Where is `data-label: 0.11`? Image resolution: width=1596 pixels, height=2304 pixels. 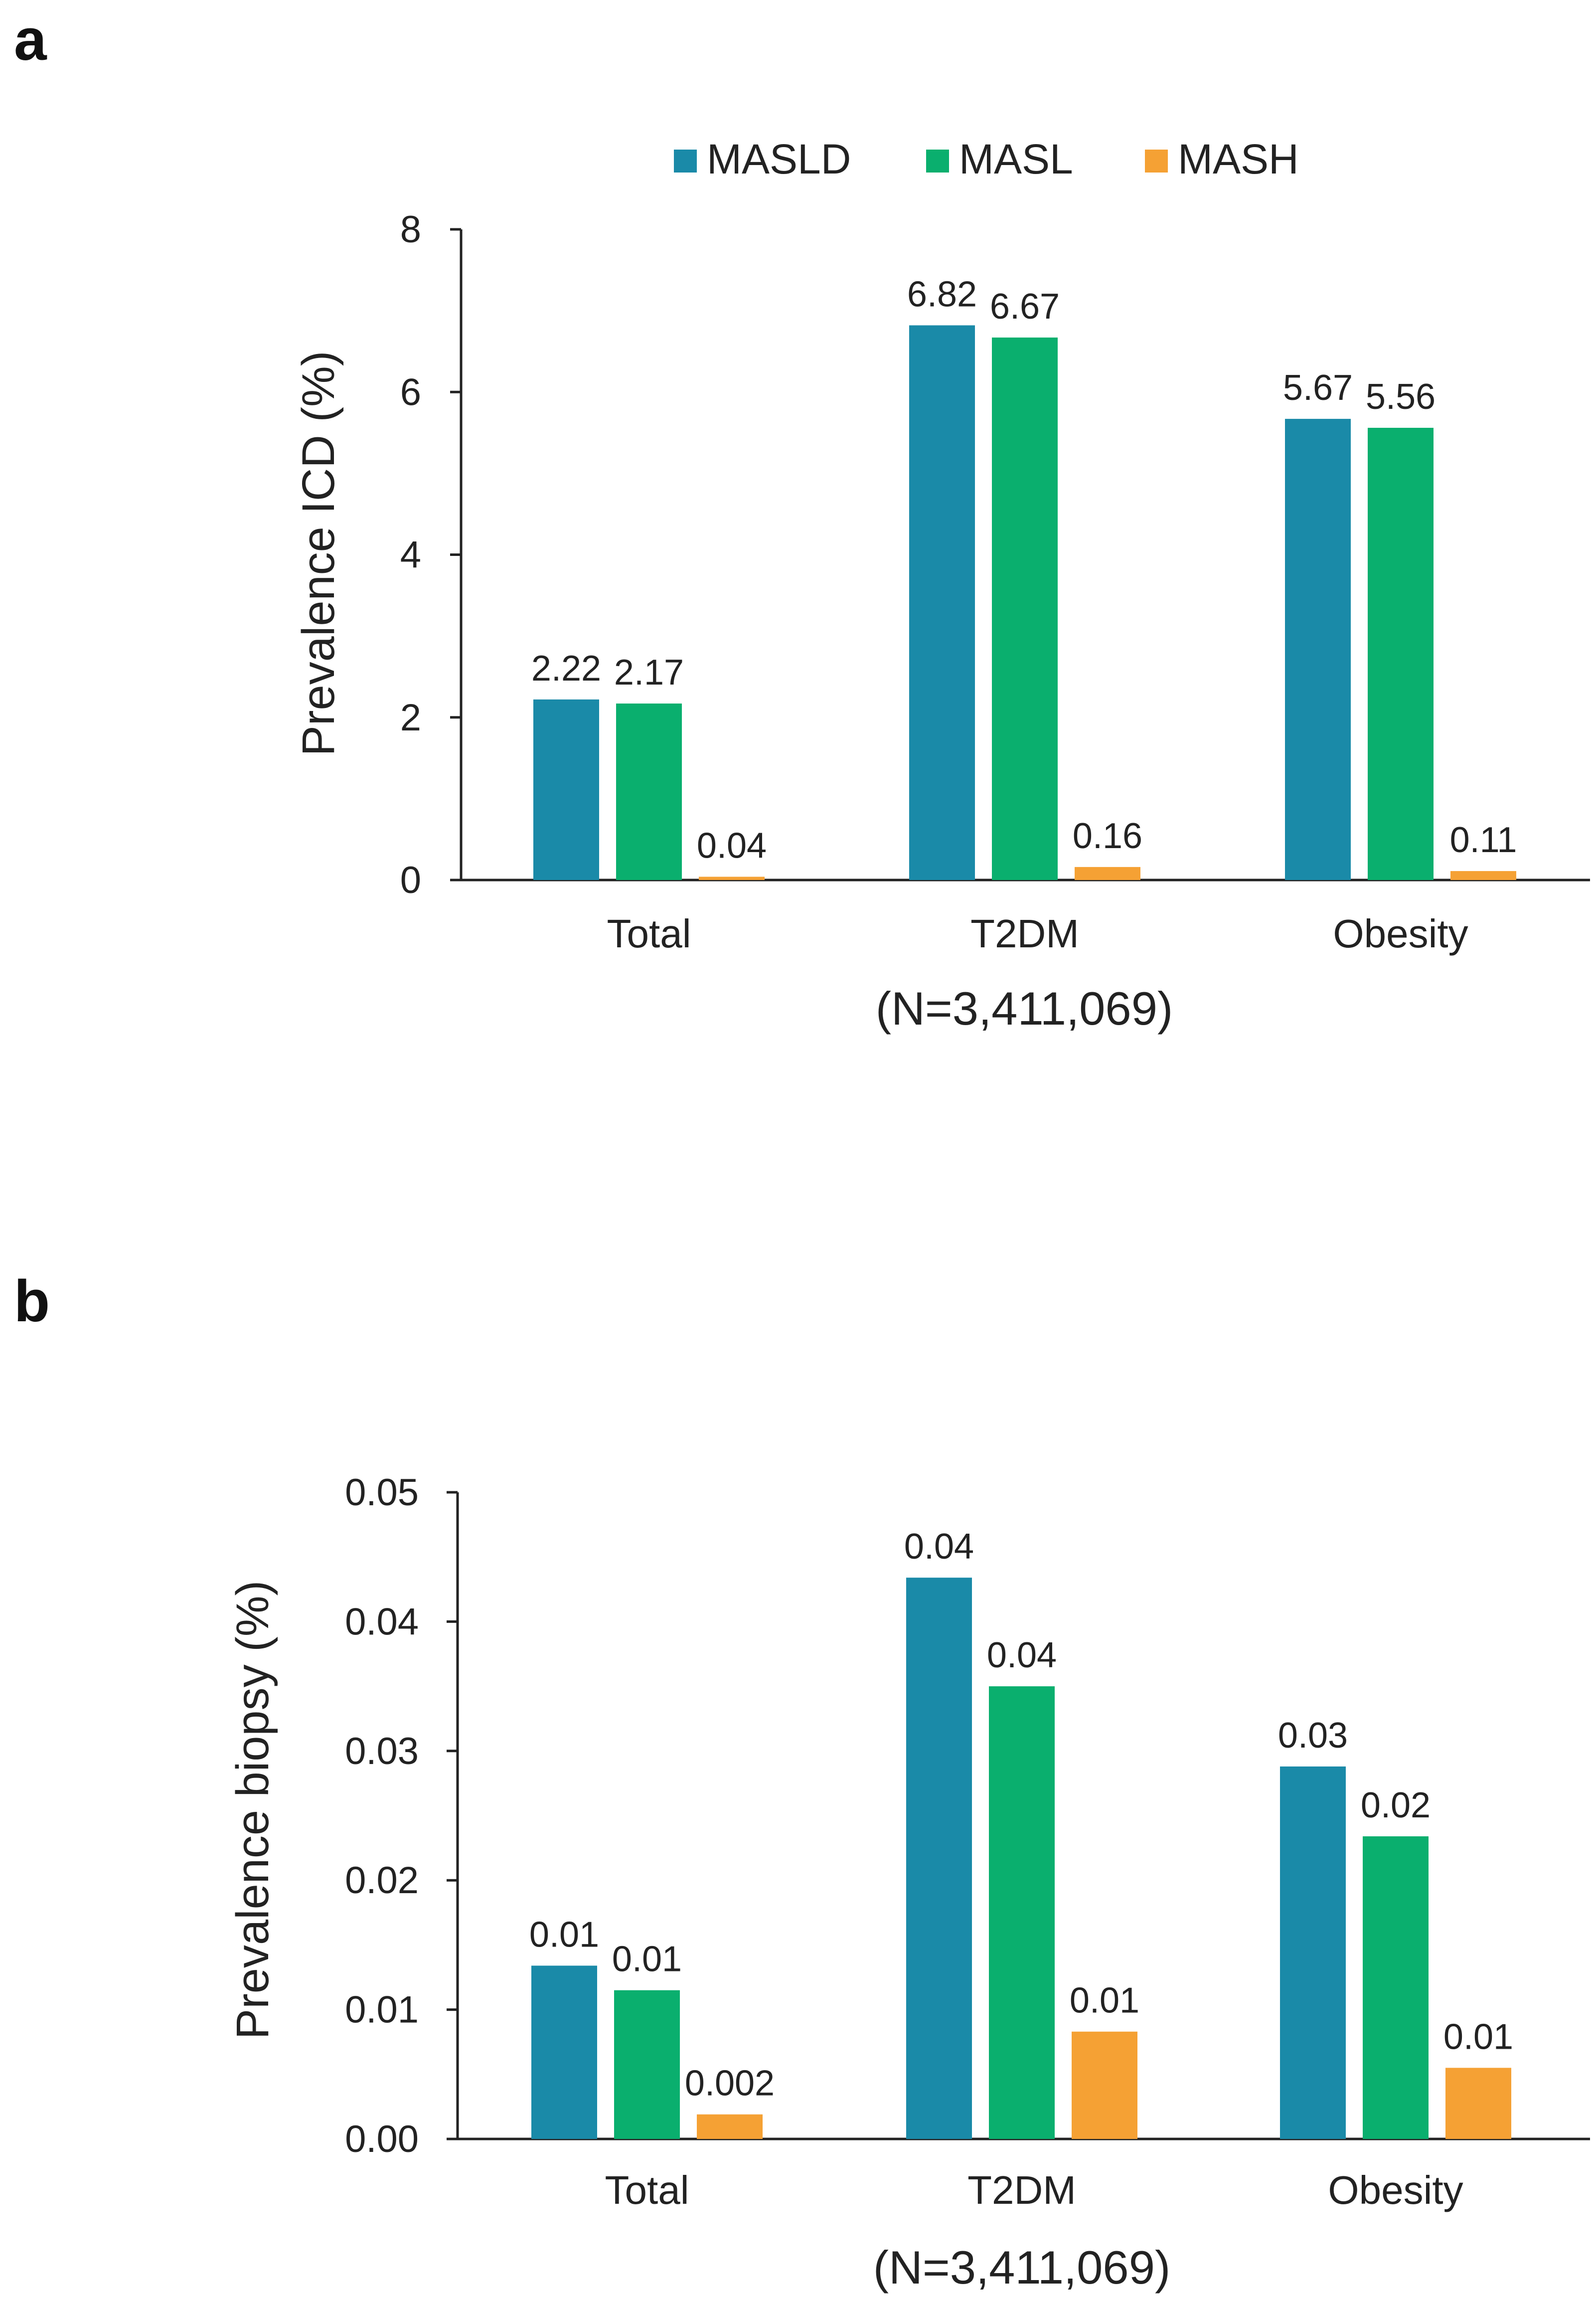
data-label: 0.11 is located at coordinates (1483, 840).